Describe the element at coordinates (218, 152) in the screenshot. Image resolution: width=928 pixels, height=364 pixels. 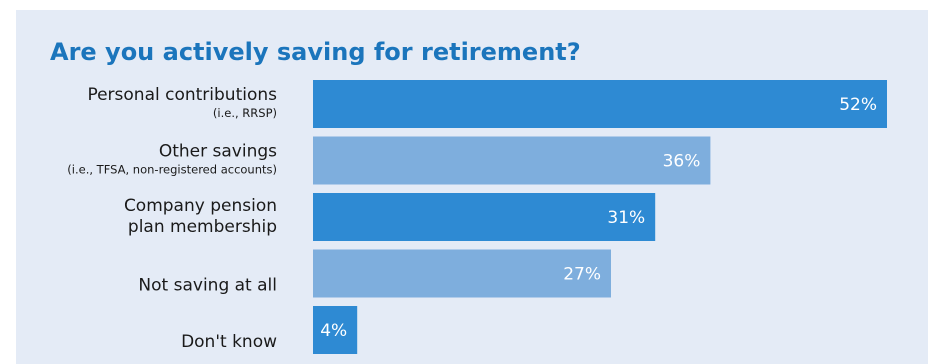
I see `category-label-1: Other savings` at that location.